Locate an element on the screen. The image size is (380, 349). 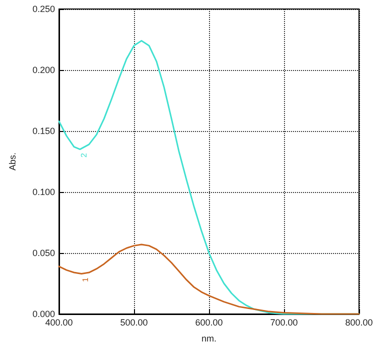
y-axis-title: Abs. is located at coordinates (13, 161).